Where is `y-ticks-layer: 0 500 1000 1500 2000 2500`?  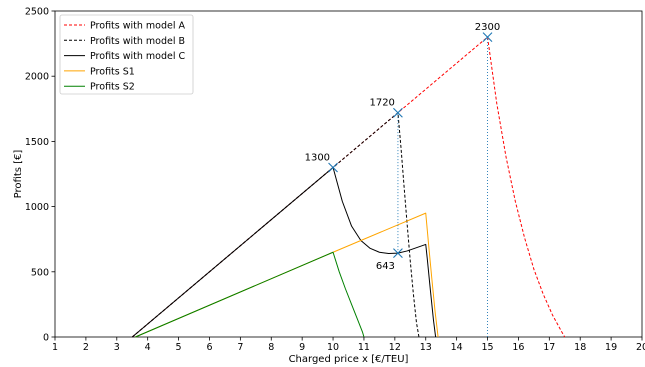 y-ticks-layer: 0 500 1000 1500 2000 2500 is located at coordinates (40, 175).